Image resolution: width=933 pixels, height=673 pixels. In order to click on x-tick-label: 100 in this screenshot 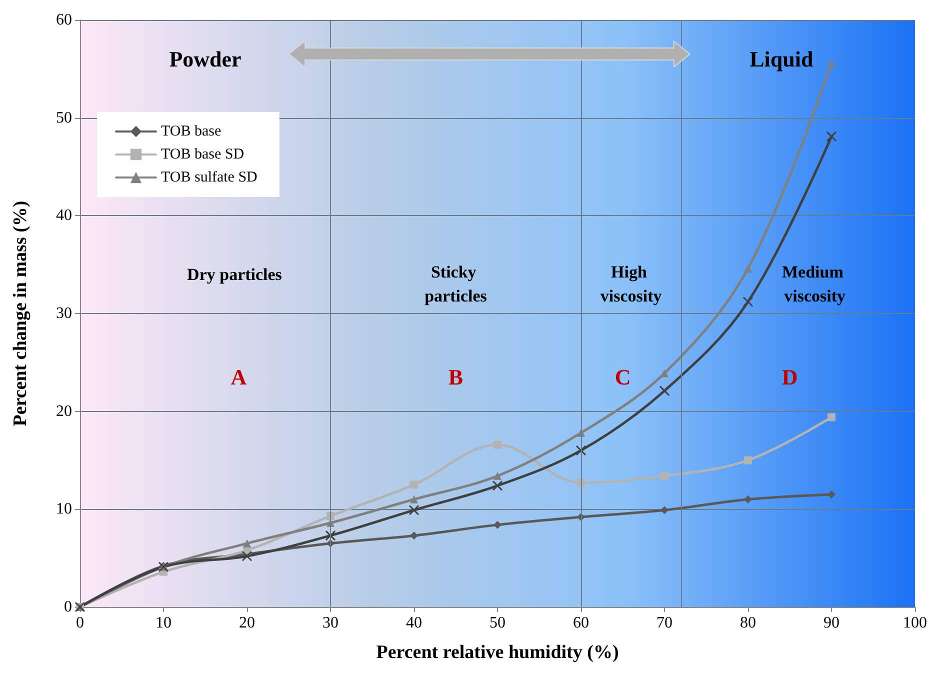, I will do `click(915, 623)`.